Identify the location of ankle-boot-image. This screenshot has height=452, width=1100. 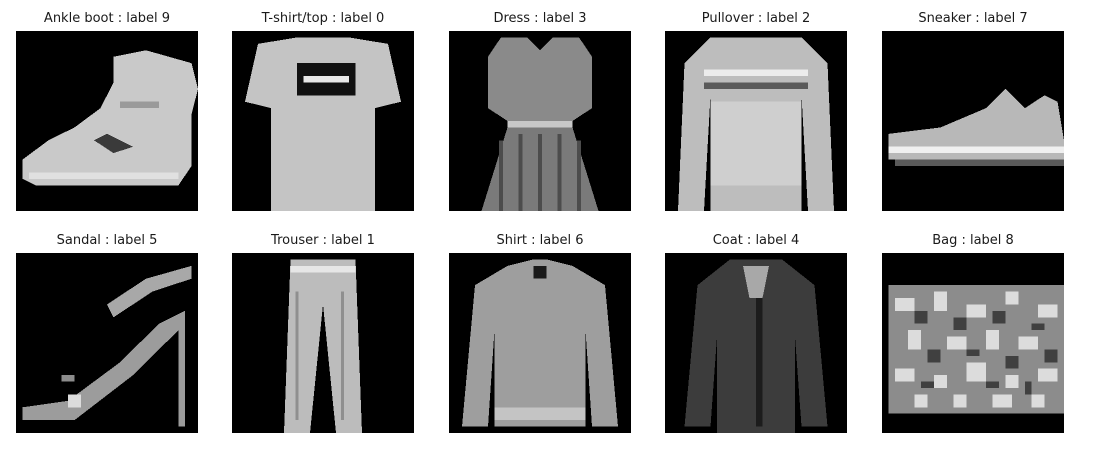
(107, 121).